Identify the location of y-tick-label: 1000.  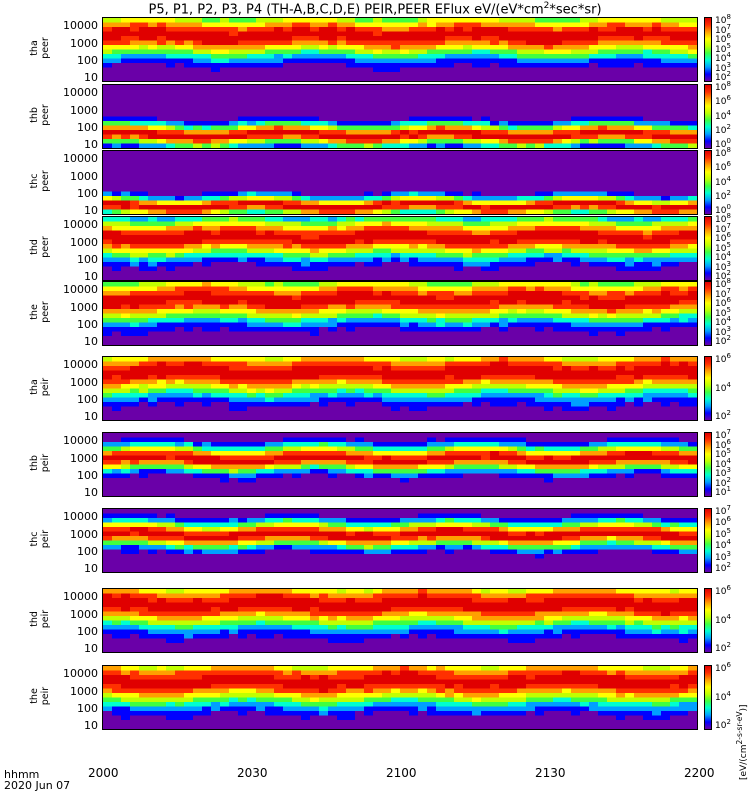
(84, 110).